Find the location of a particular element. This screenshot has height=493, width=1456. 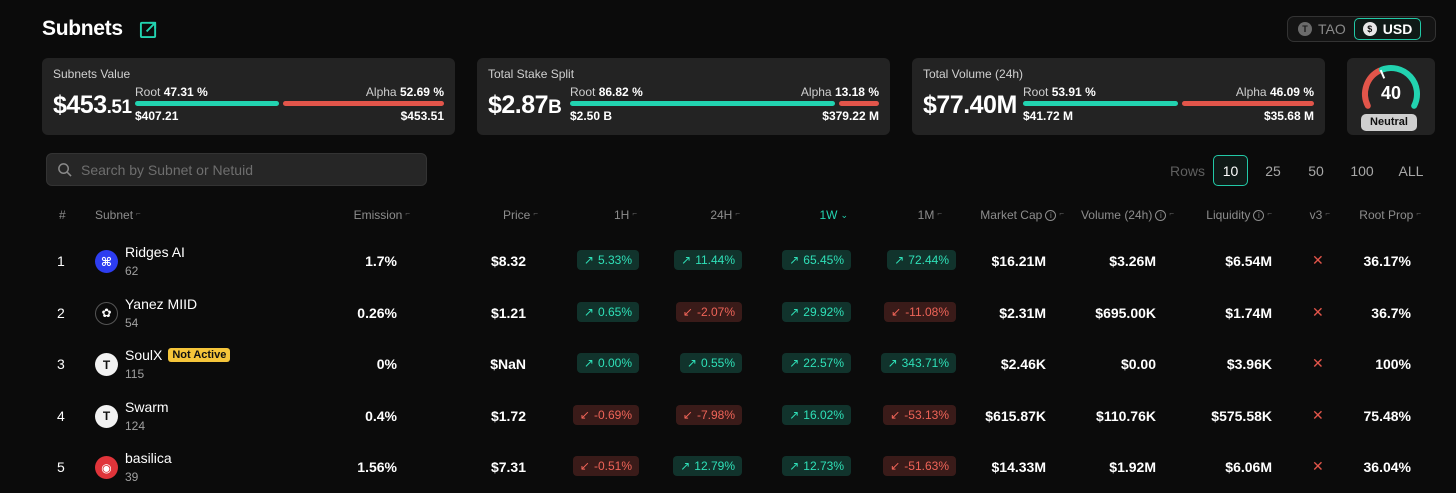

usd-coin-icon: $ is located at coordinates (1369, 29).